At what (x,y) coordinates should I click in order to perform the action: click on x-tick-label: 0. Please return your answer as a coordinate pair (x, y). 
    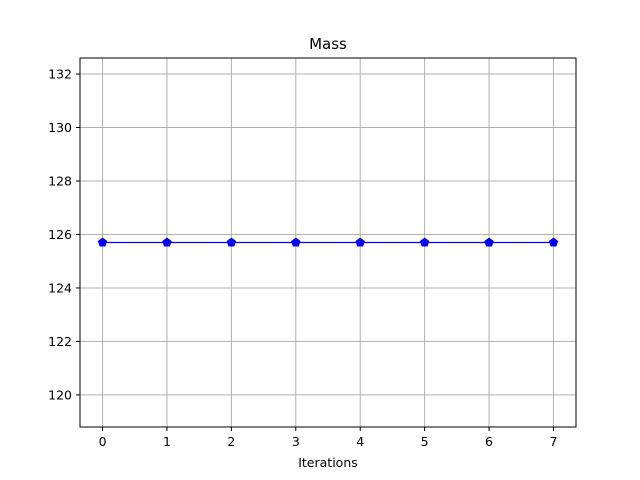
    Looking at the image, I should click on (103, 441).